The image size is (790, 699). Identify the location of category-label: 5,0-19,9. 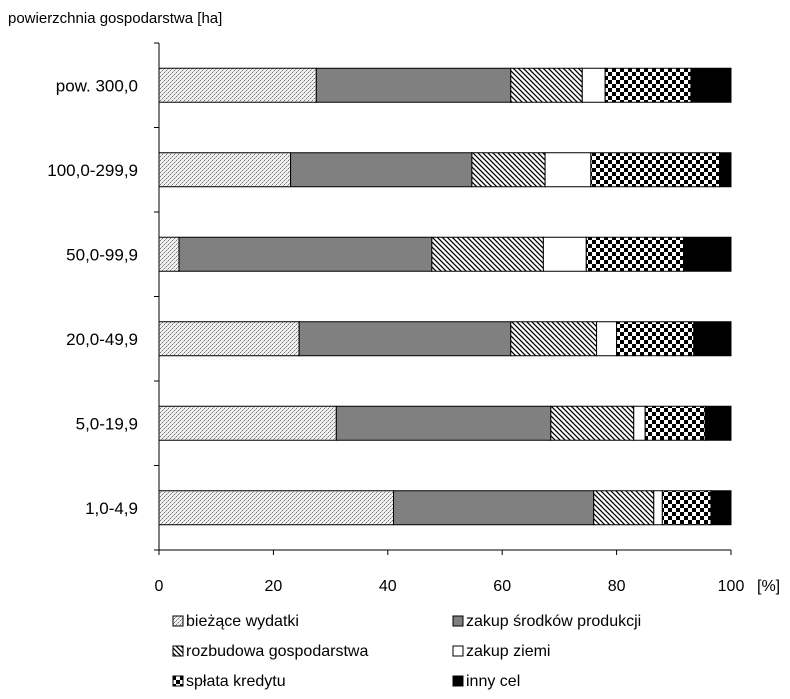
(107, 423).